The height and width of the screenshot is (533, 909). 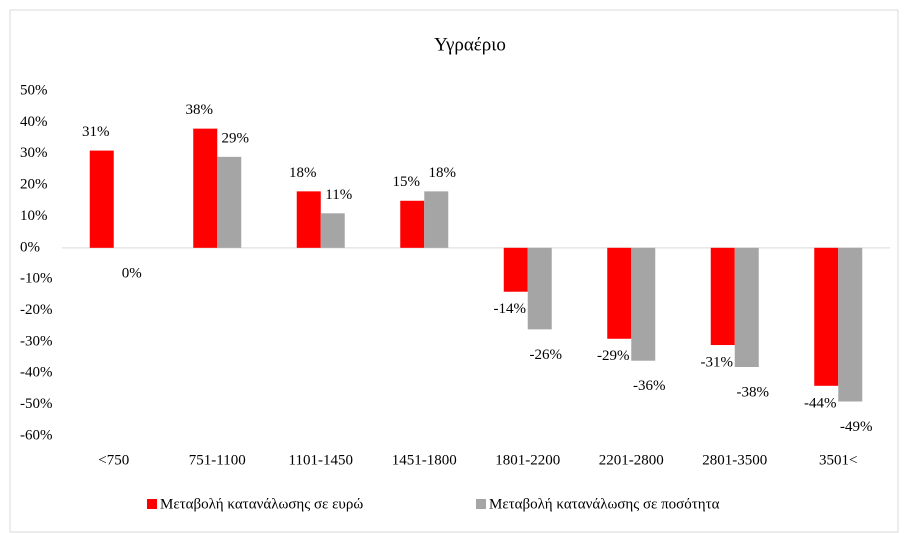 I want to click on y-tick-label: -20%, so click(x=36, y=310).